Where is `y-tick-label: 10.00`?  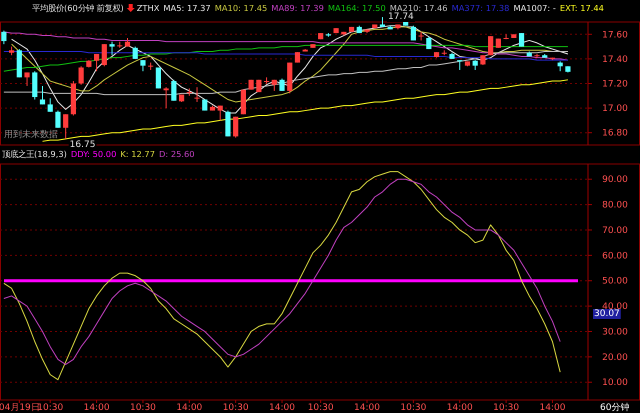 y-tick-label: 10.00 is located at coordinates (615, 383).